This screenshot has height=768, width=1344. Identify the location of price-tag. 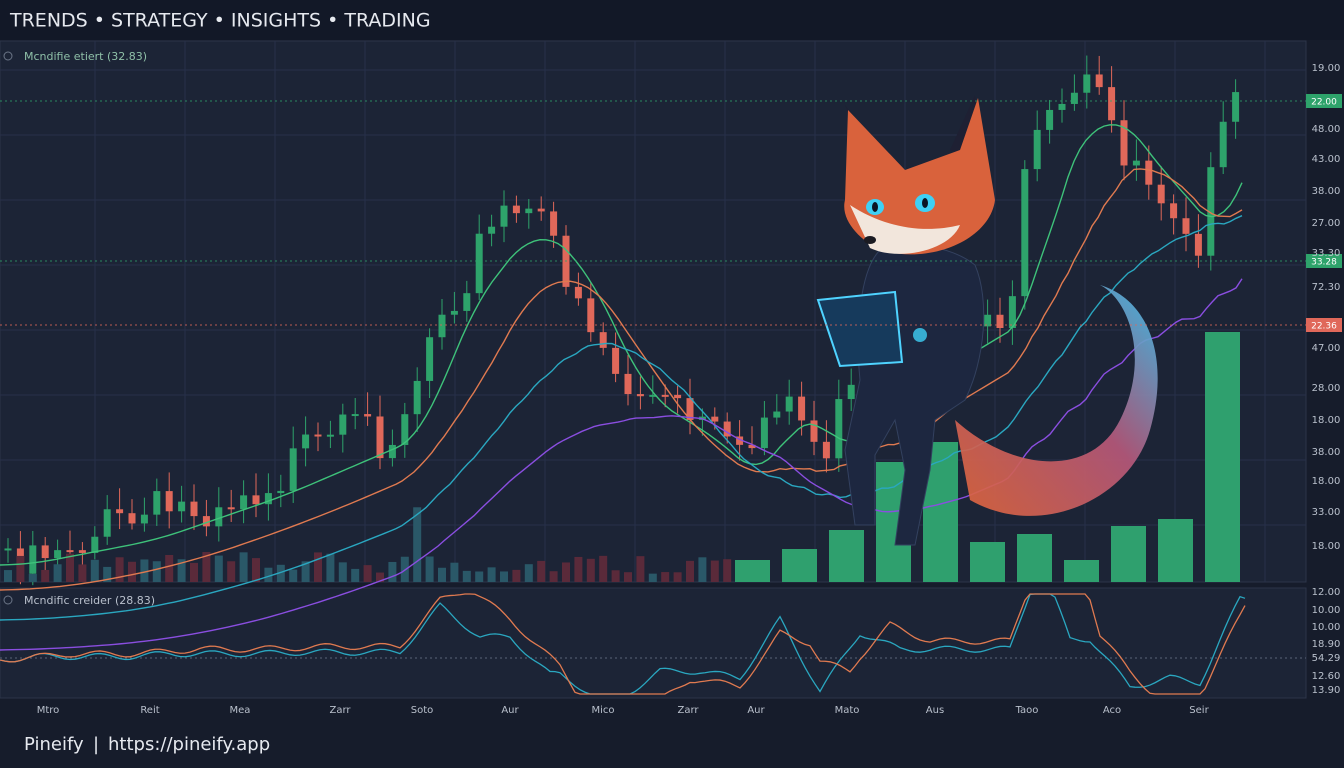
(1324, 101).